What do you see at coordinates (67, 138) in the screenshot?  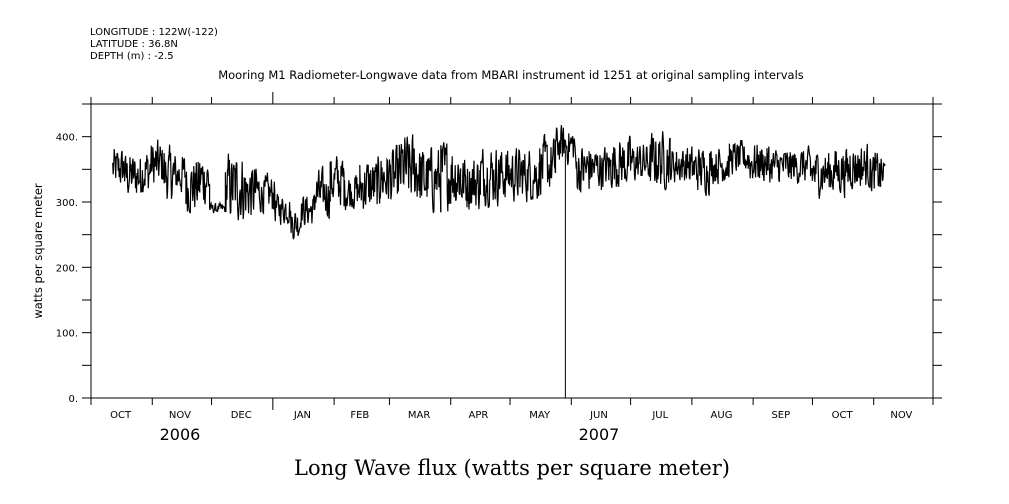 I see `y-tick-label: 400.` at bounding box center [67, 138].